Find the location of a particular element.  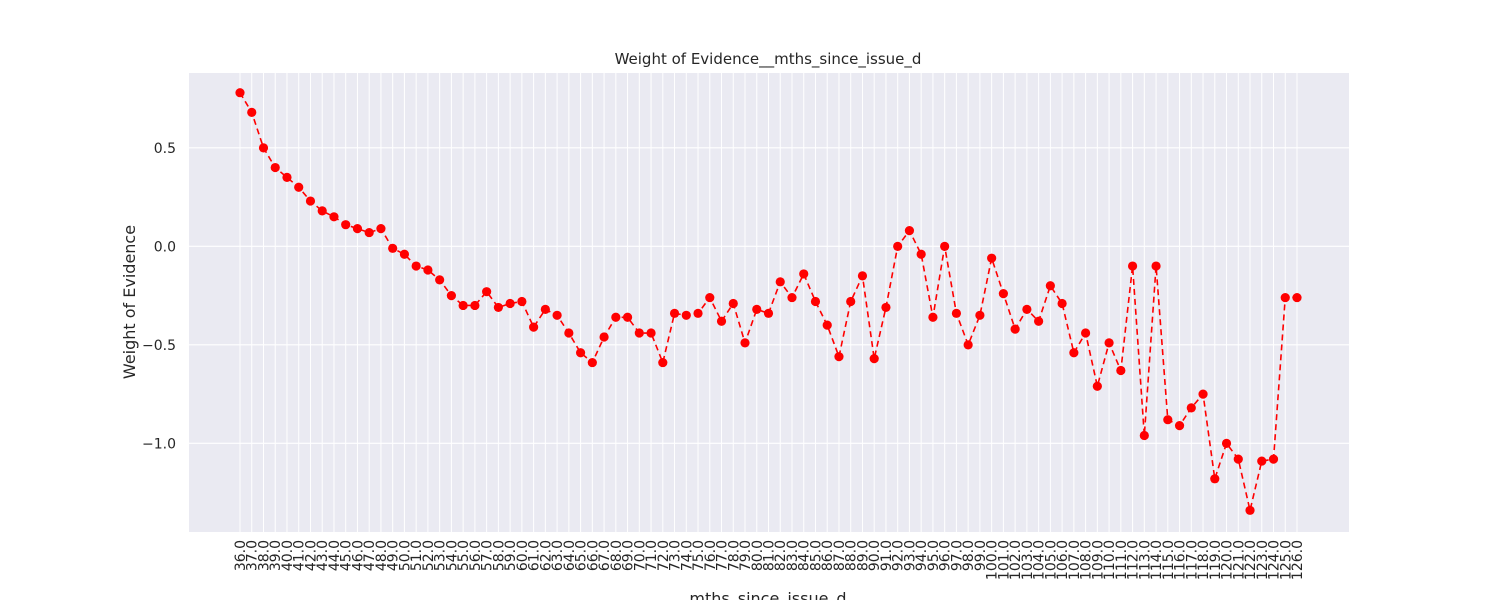

x-tick-label: 125.0 is located at coordinates (1286, 560).